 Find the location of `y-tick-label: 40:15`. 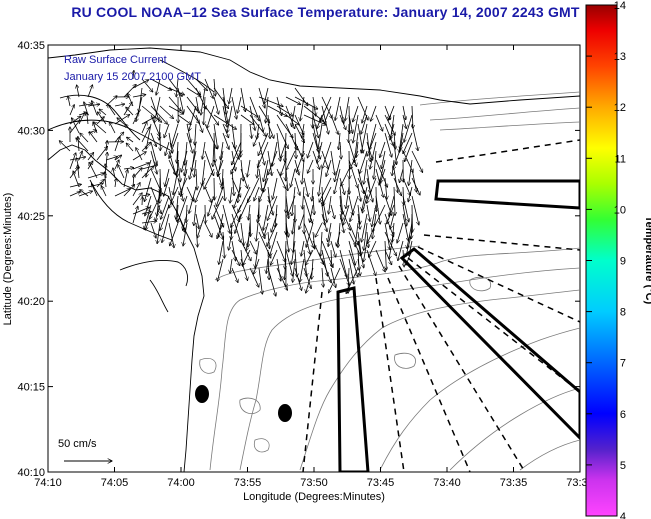

y-tick-label: 40:15 is located at coordinates (31, 388).